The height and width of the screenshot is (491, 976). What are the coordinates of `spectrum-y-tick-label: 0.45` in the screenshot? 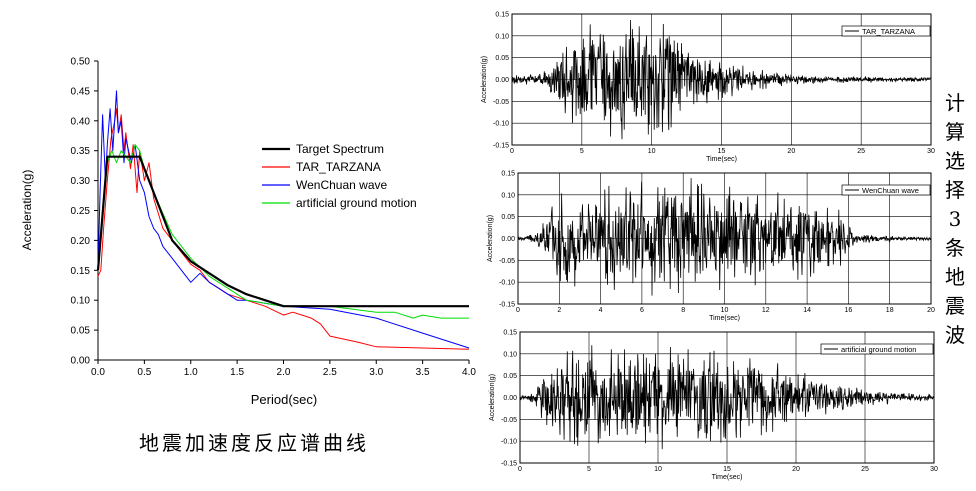 It's located at (81, 91).